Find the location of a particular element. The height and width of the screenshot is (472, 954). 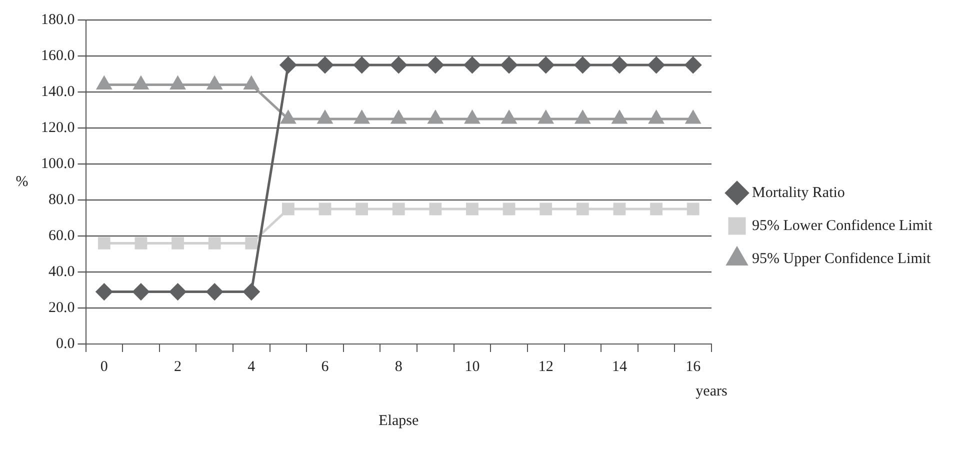

x-tick-label: 4 is located at coordinates (252, 366).